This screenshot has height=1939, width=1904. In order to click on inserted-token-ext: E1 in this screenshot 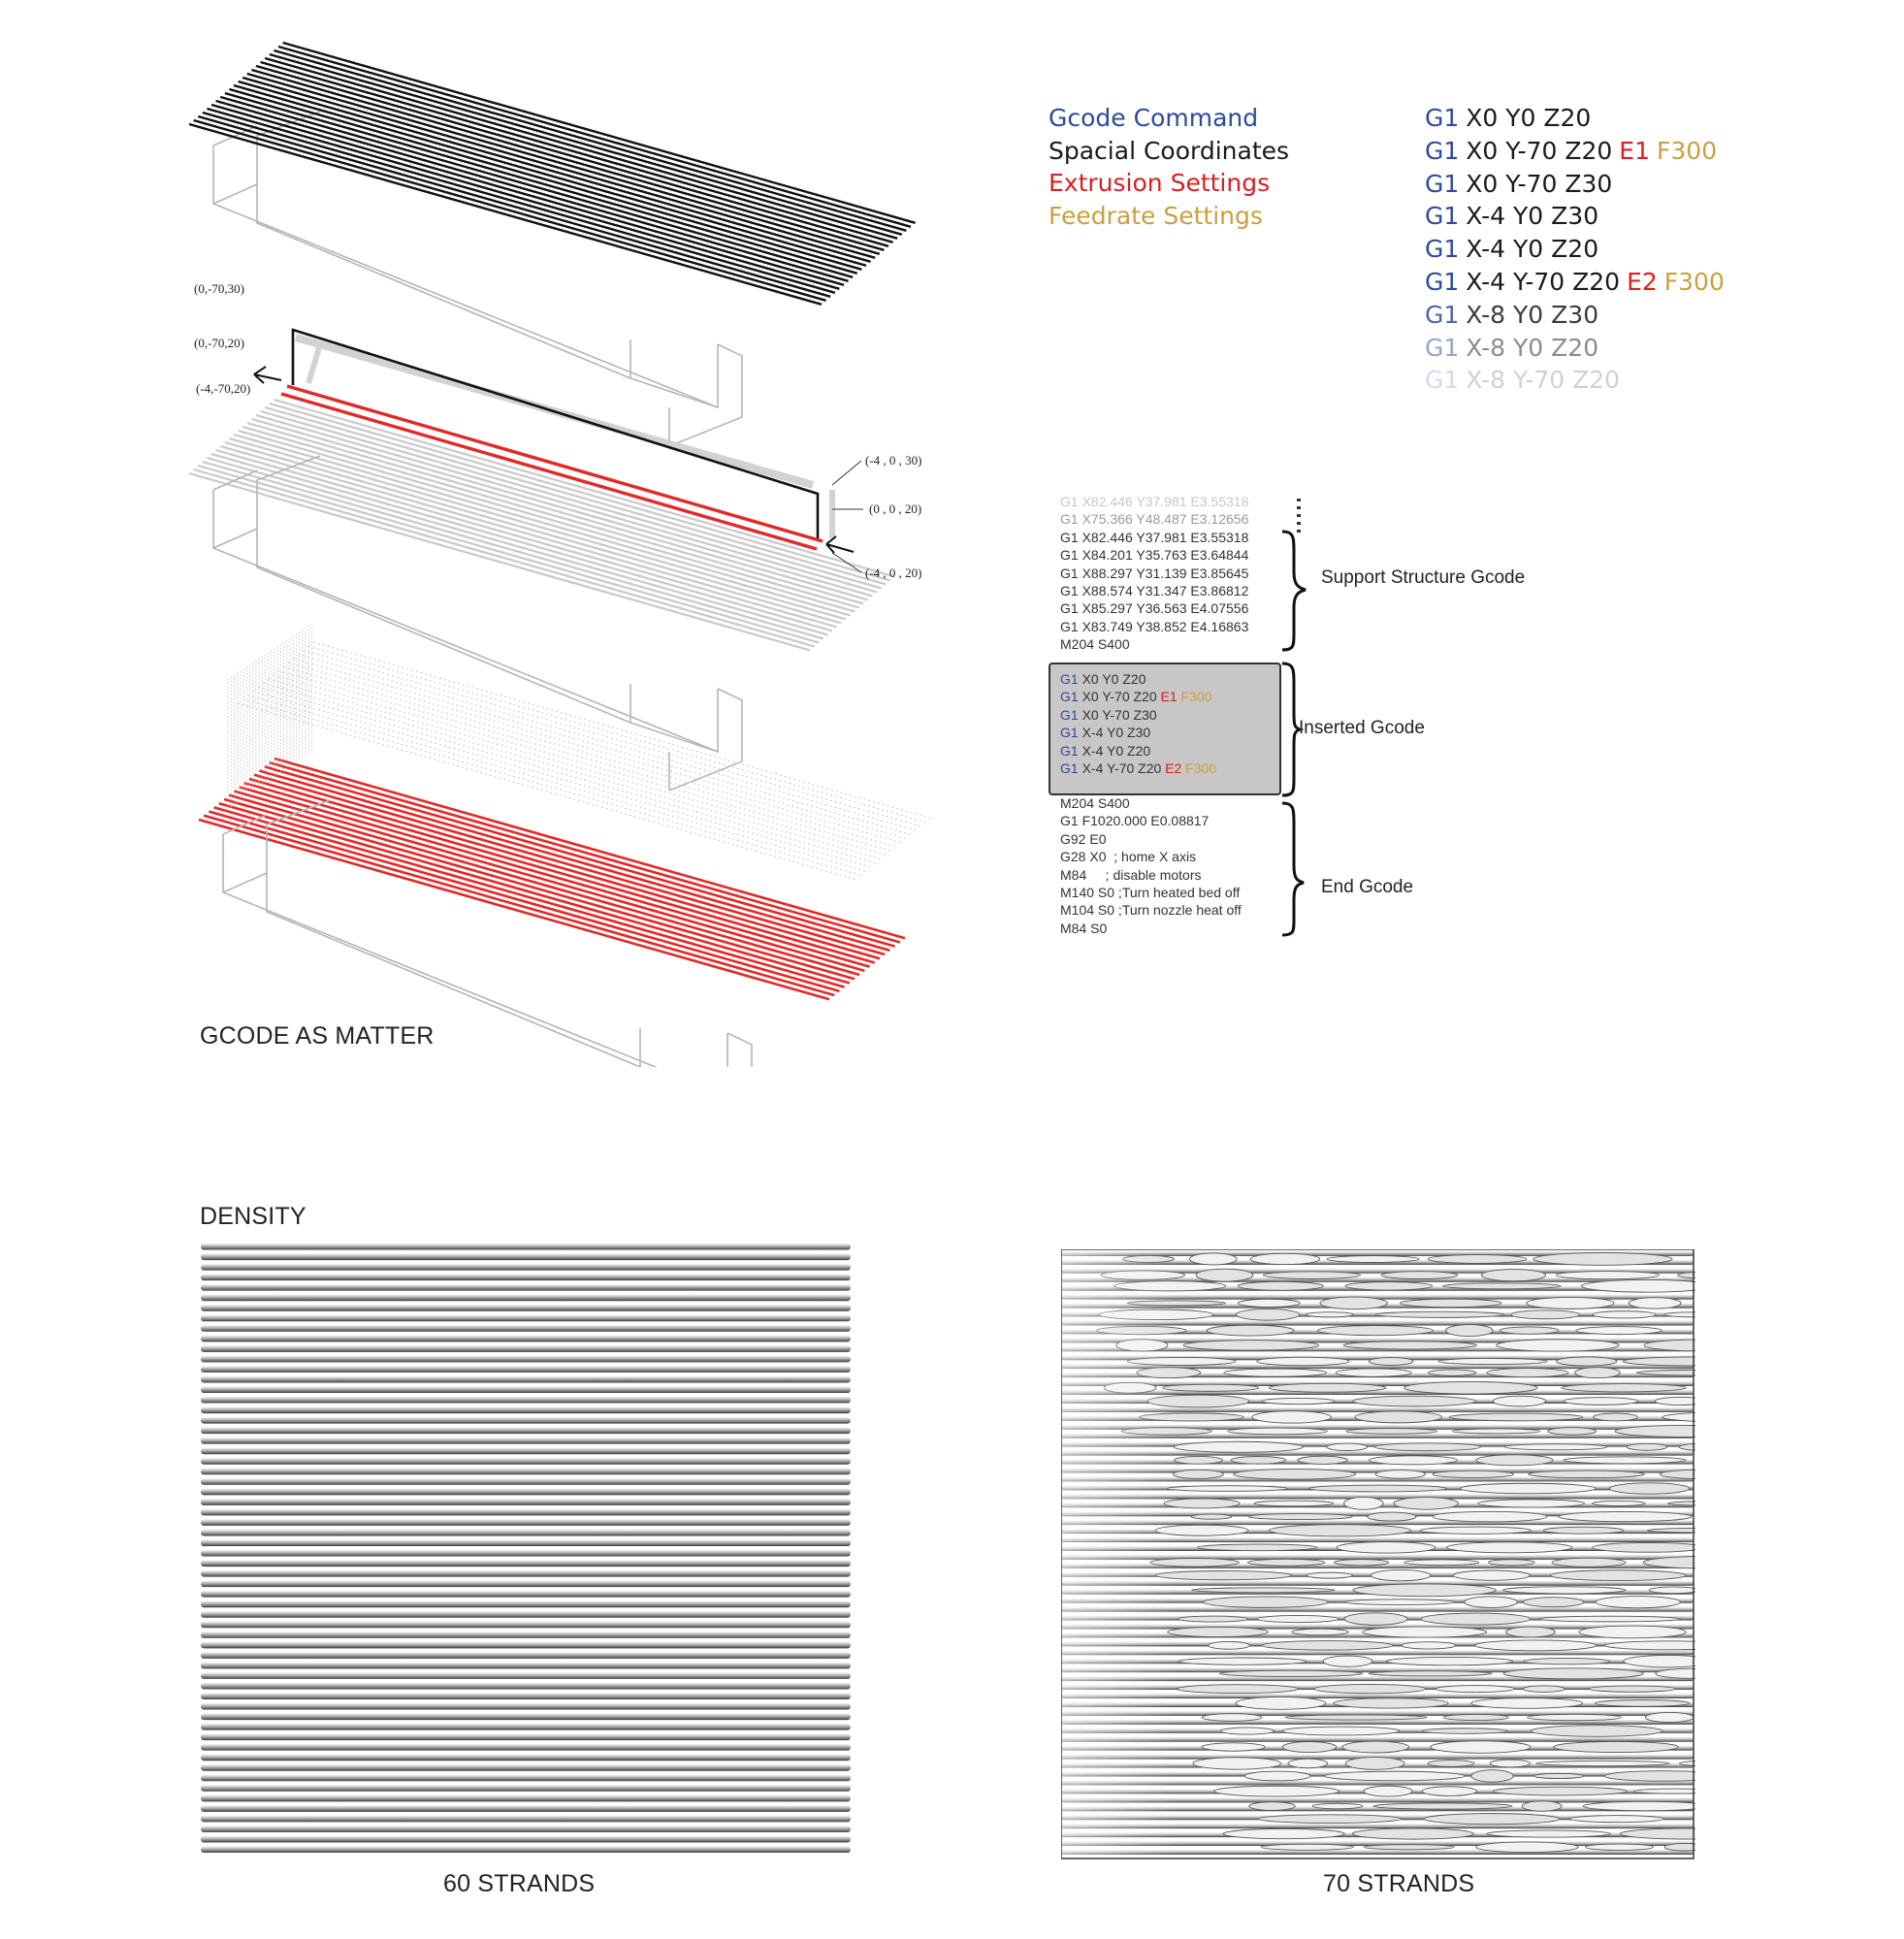, I will do `click(1170, 697)`.